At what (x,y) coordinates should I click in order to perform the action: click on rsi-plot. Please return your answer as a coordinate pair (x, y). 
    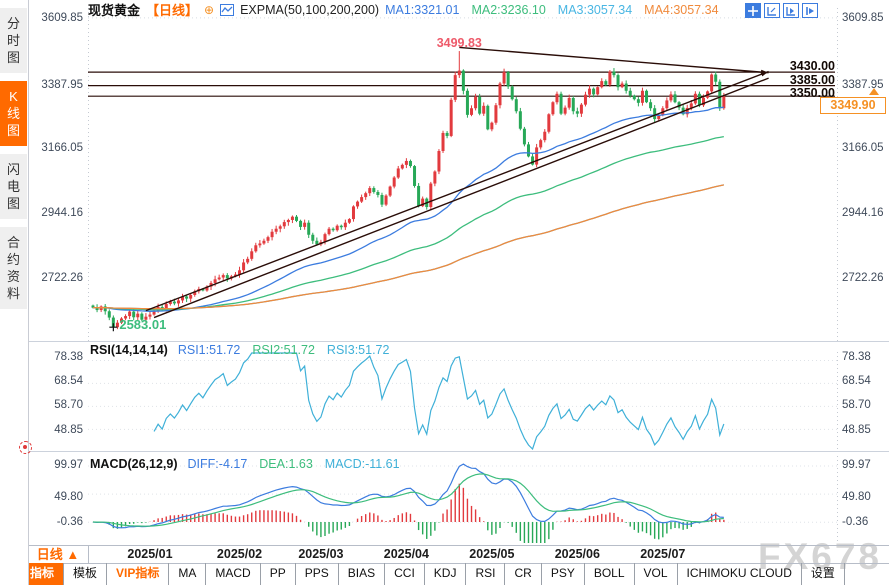
    Looking at the image, I should click on (463, 401).